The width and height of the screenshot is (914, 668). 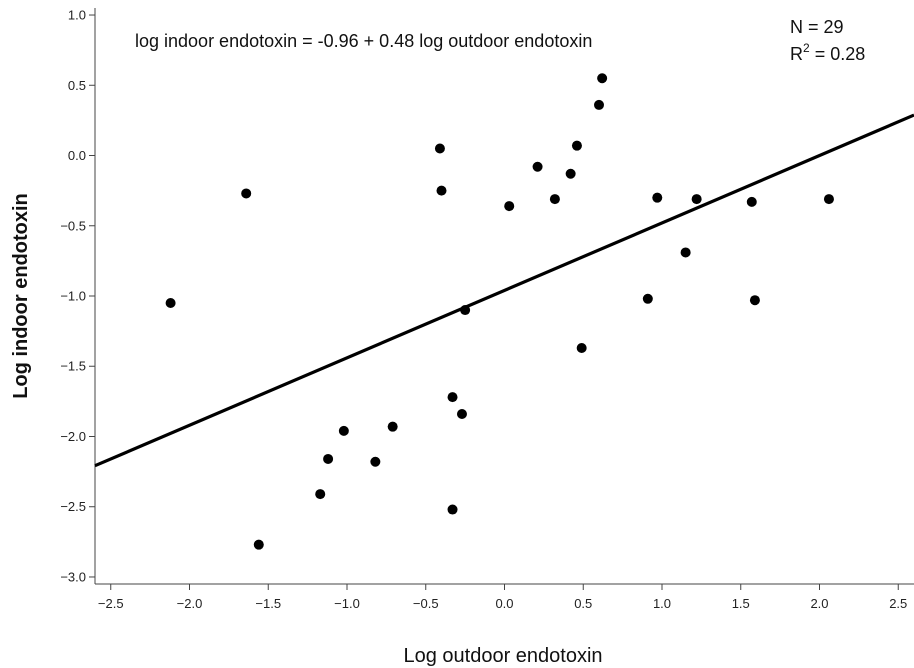 What do you see at coordinates (347, 603) in the screenshot?
I see `x-tick-label: −1.0` at bounding box center [347, 603].